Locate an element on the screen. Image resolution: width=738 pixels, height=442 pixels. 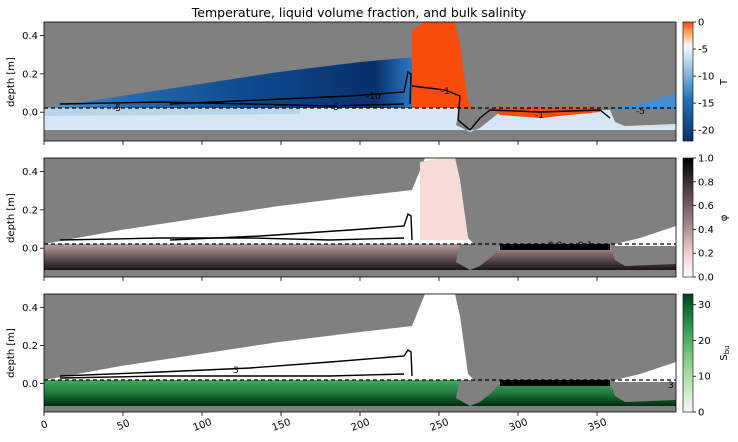
colorbar-label: T is located at coordinates (724, 82).